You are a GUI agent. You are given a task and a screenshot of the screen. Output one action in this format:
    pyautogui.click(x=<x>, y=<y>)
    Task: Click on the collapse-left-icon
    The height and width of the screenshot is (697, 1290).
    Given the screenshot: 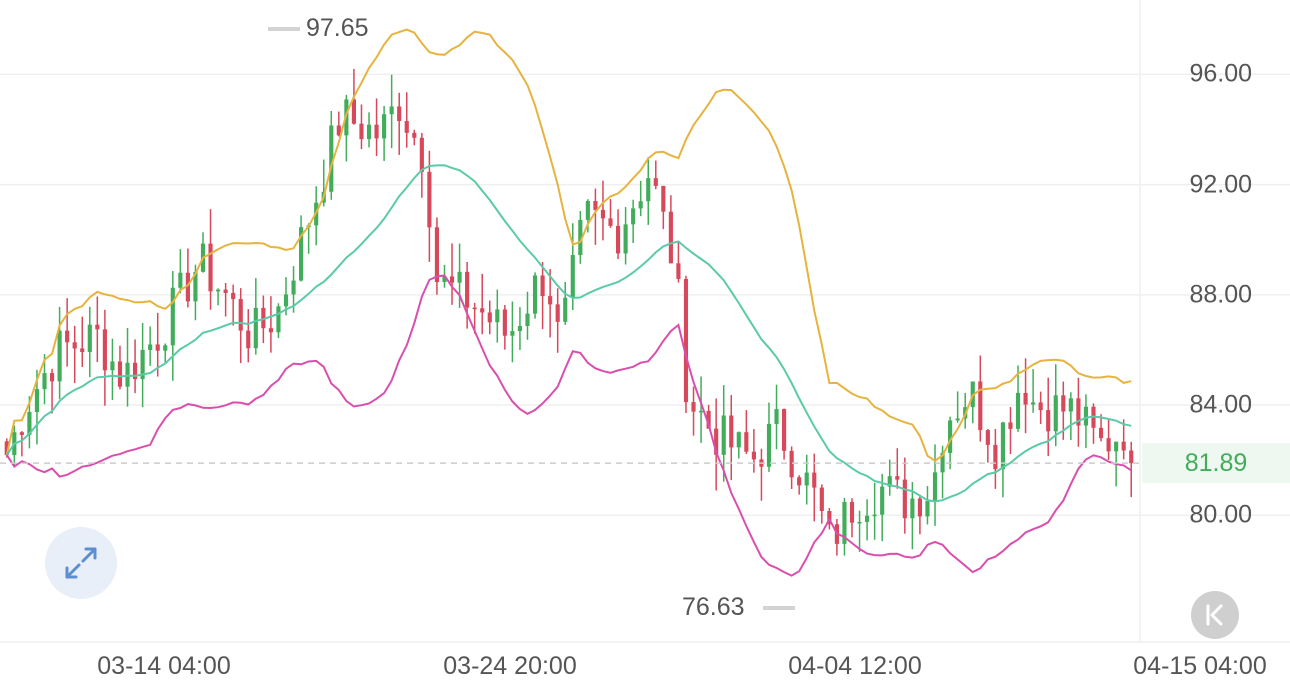 What is the action you would take?
    pyautogui.click(x=1214, y=615)
    